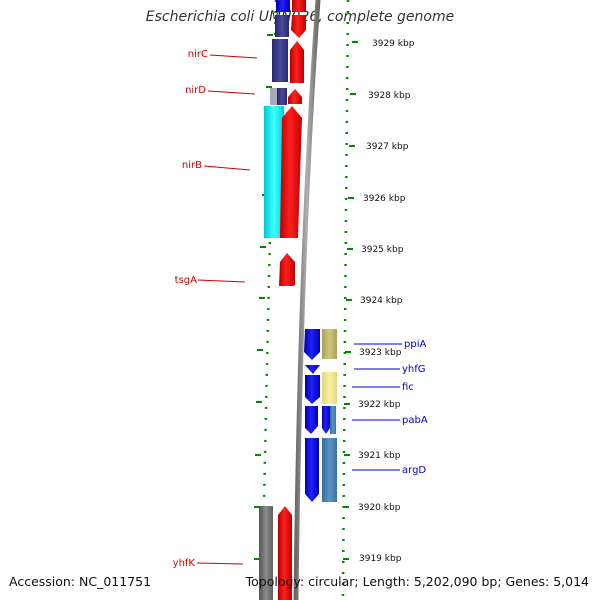  What do you see at coordinates (285, 553) in the screenshot?
I see `gene-arrow-yhfK` at bounding box center [285, 553].